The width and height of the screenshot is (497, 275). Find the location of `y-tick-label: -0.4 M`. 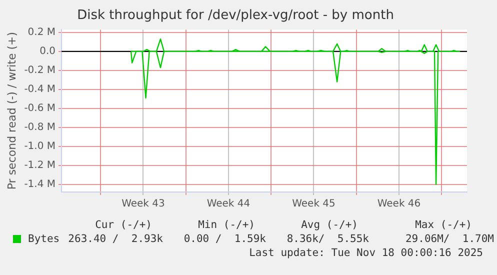

y-tick-label: -0.4 M is located at coordinates (40, 90).